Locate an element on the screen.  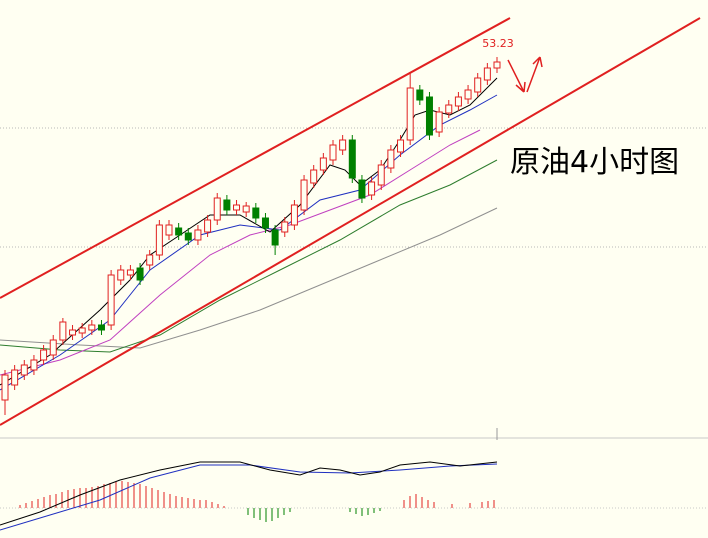
macd-histogram is located at coordinates (314, 515).